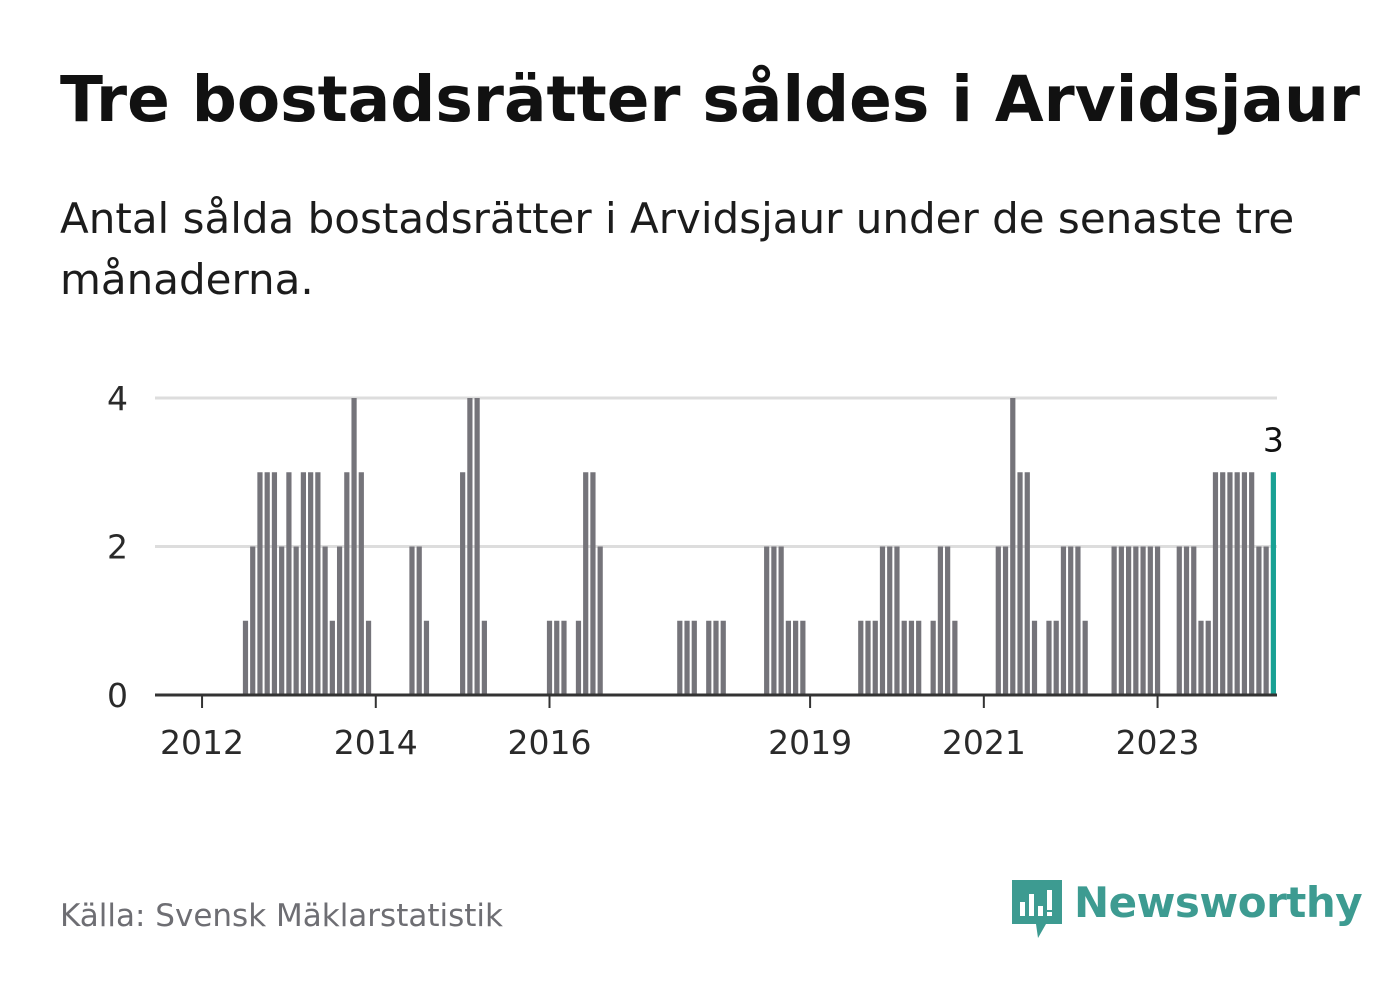 The width and height of the screenshot is (1382, 999). I want to click on annotations: 3, so click(1273, 439).